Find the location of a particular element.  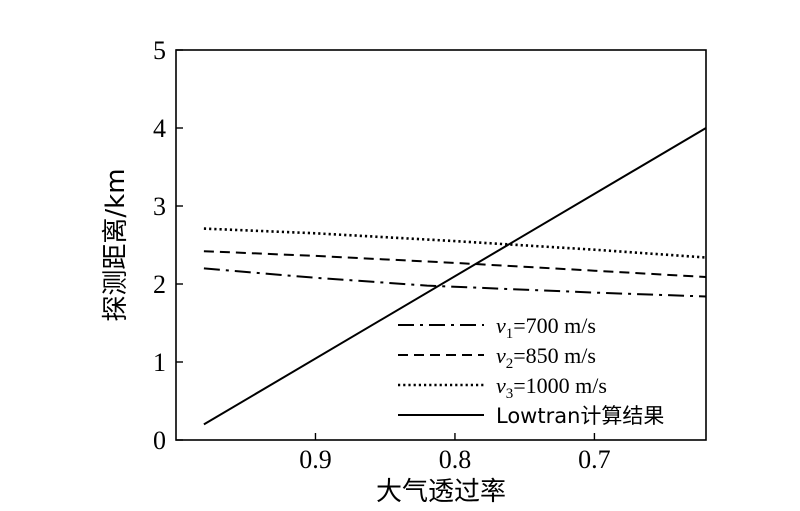

y-tick-label: 3 is located at coordinates (159, 206).